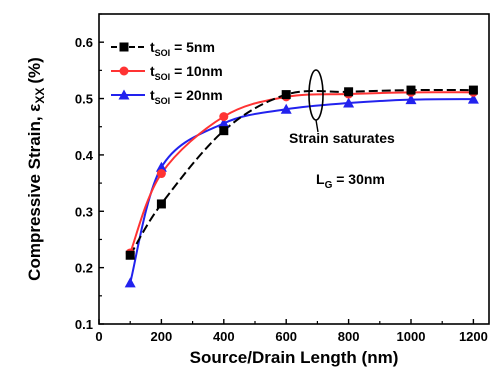  Describe the element at coordinates (329, 185) in the screenshot. I see `gate-length-subscript: G` at that location.